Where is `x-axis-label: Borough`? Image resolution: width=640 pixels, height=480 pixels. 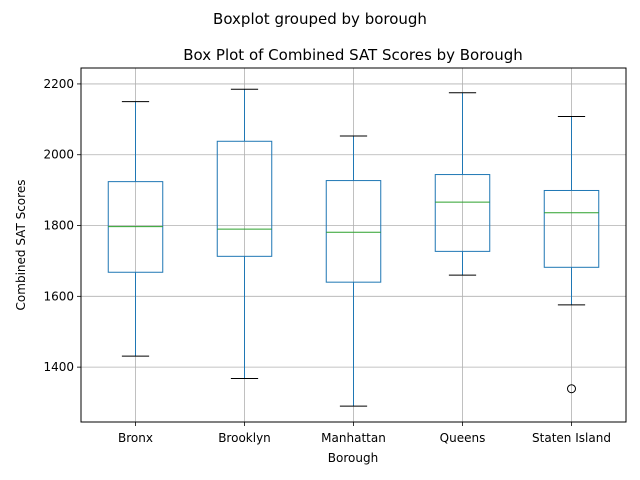 x-axis-label: Borough is located at coordinates (353, 458).